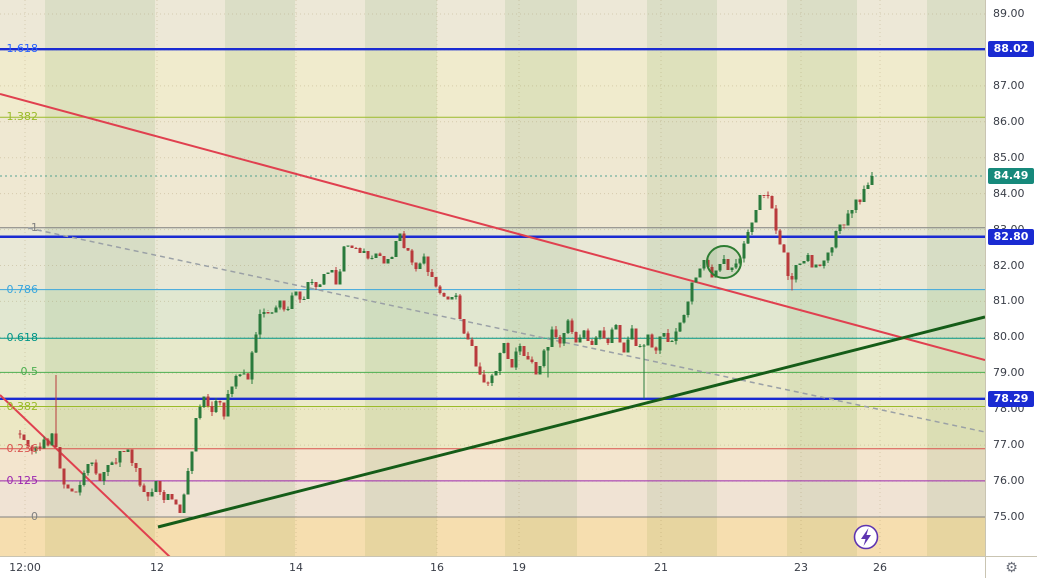 The width and height of the screenshot is (1037, 578). I want to click on time-axis: 12:00 12 14 16 19 21 23 26, so click(492, 567).